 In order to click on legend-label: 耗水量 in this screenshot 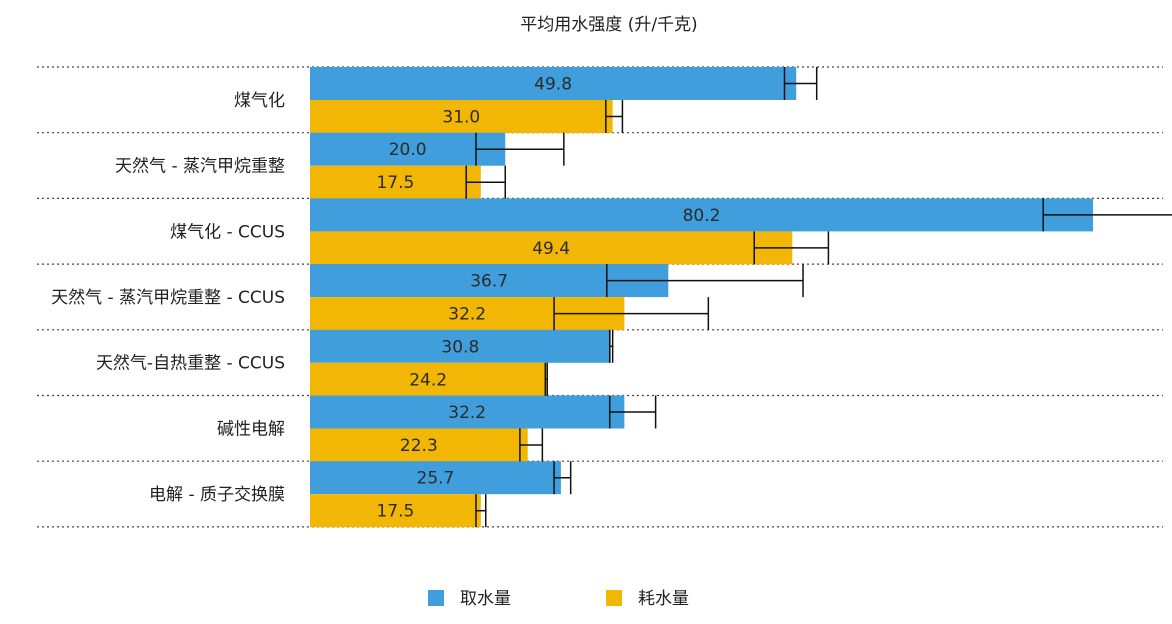, I will do `click(663, 599)`.